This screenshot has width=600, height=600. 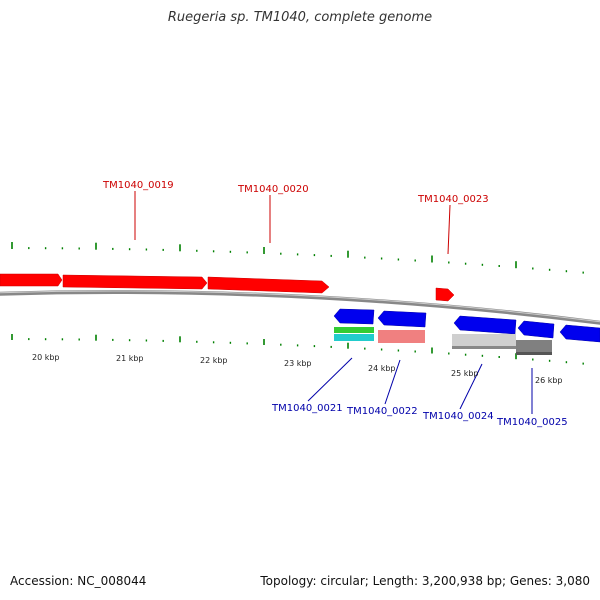 What do you see at coordinates (549, 380) in the screenshot?
I see `scale-label: 26 kbp` at bounding box center [549, 380].